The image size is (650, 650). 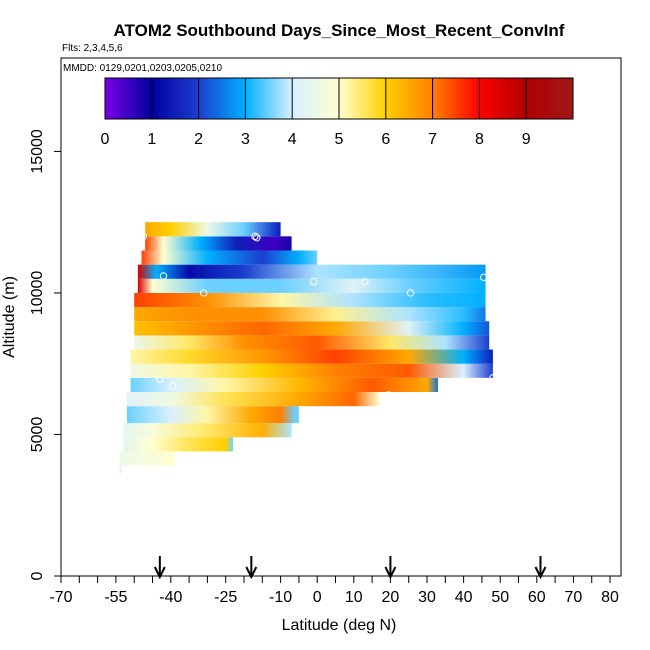 I want to click on colorbar-tick-label: 0, so click(x=105, y=139).